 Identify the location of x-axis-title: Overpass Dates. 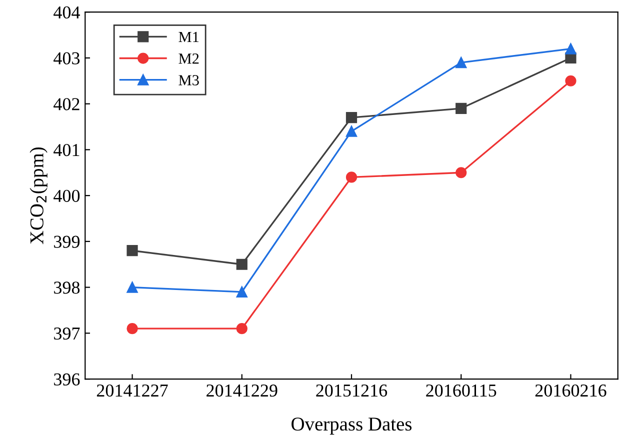
(352, 426).